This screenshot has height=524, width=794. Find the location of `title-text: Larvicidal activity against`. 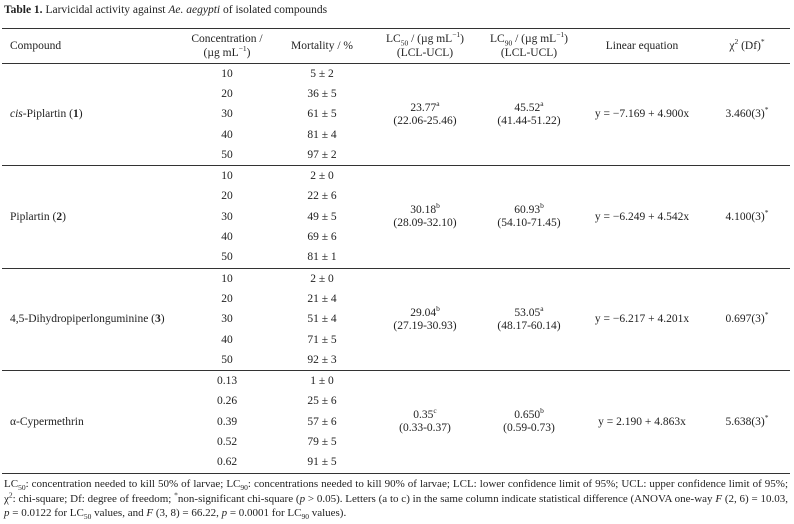

title-text: Larvicidal activity against is located at coordinates (107, 10).